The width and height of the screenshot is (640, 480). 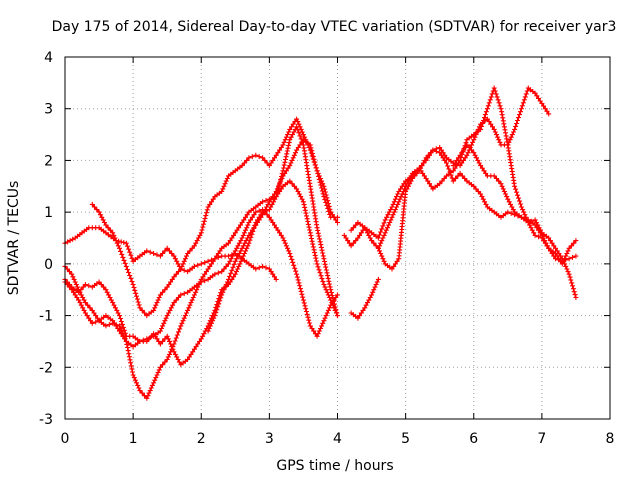 I want to click on x-tick-label: 5, so click(x=405, y=439).